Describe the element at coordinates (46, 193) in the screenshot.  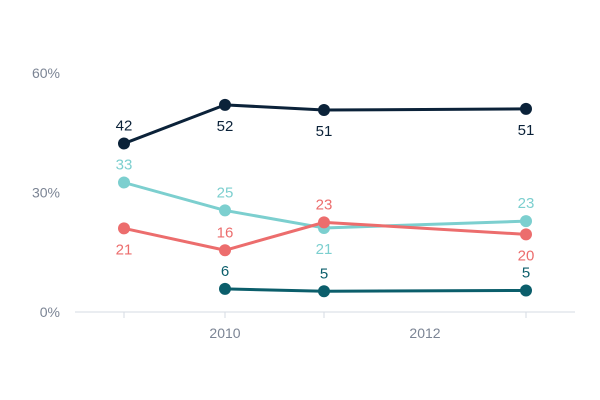
I see `y-tick-label: 30%` at that location.